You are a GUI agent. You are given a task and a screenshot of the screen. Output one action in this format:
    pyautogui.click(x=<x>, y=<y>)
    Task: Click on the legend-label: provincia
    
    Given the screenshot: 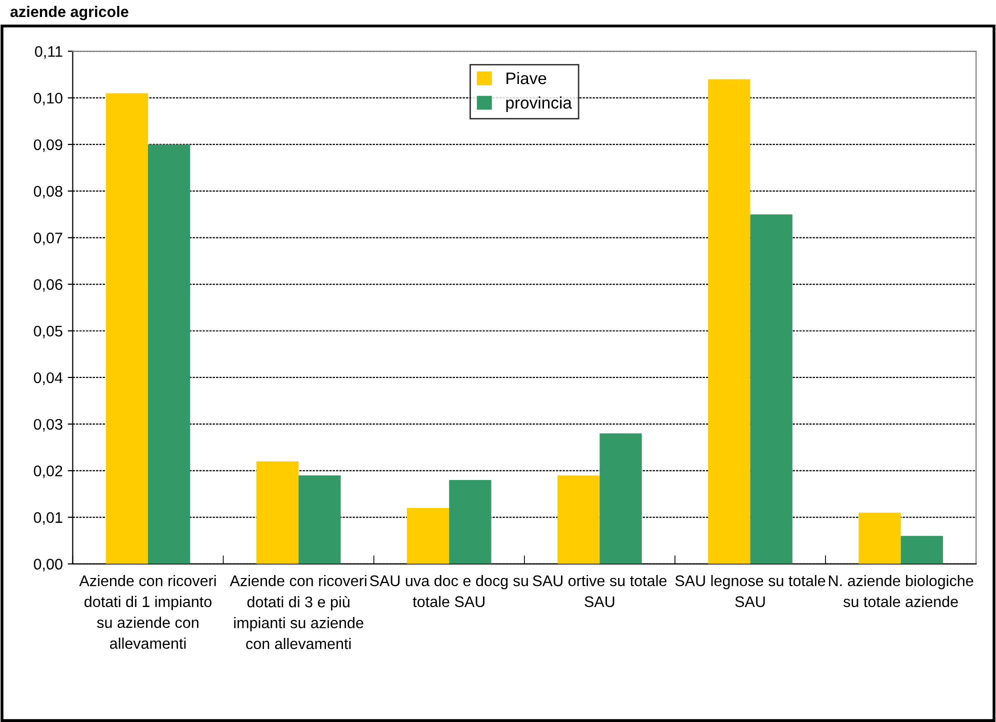 What is the action you would take?
    pyautogui.click(x=539, y=104)
    